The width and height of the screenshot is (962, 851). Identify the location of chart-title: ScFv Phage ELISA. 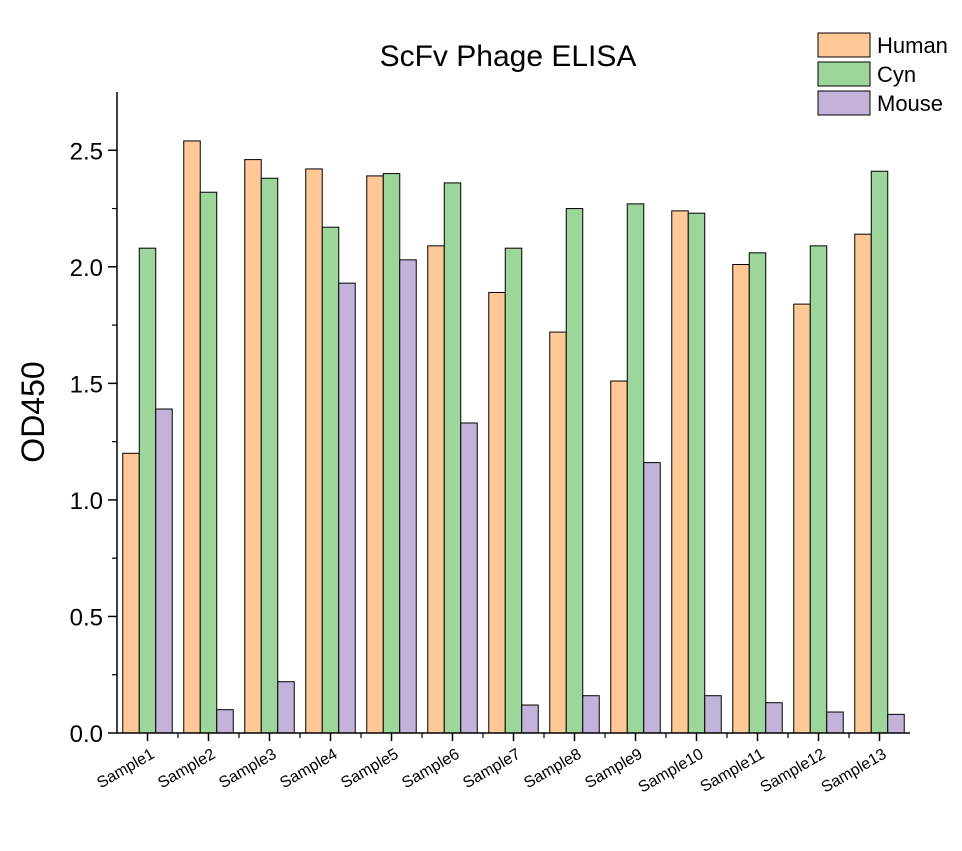
(508, 56).